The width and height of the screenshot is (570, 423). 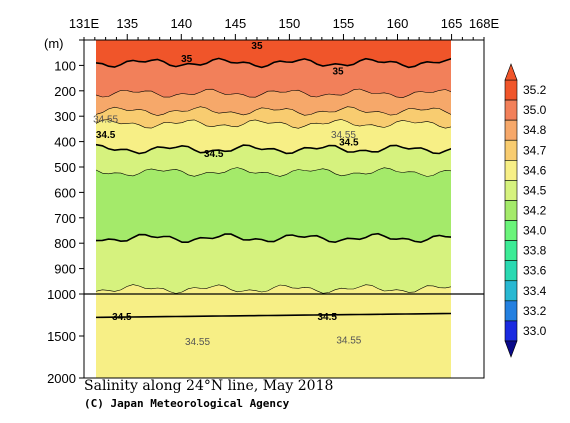 I want to click on y-tick-label: 900, so click(x=65, y=269).